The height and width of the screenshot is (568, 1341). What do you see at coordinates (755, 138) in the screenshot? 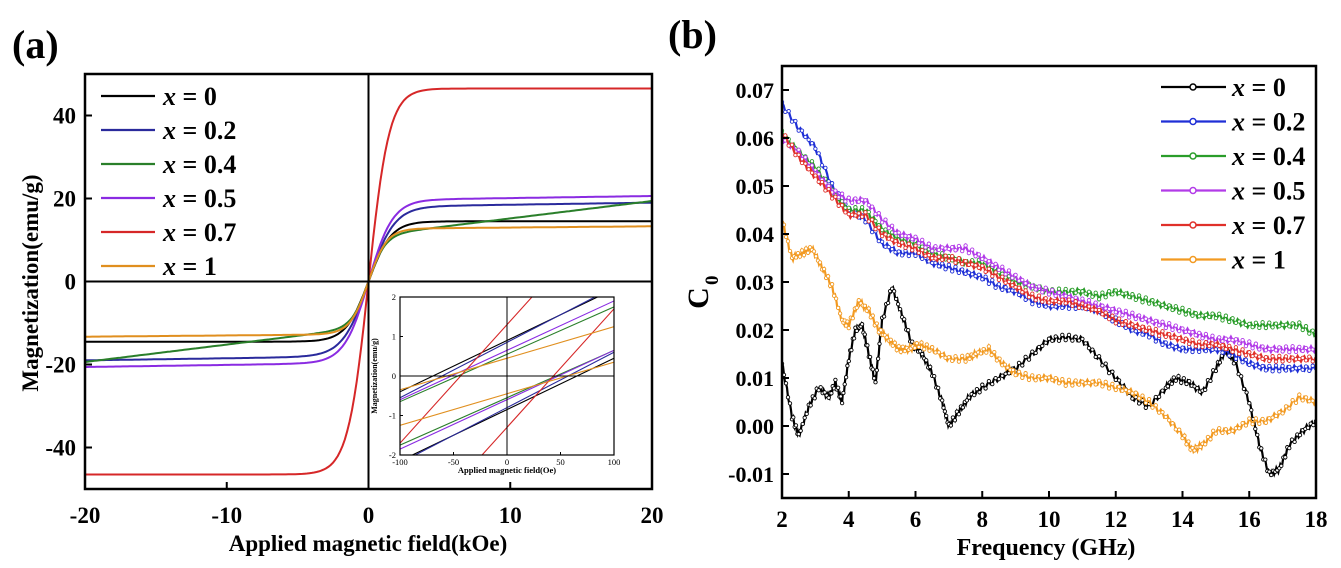
I see `chart-b-ytick-label: 0.06` at bounding box center [755, 138].